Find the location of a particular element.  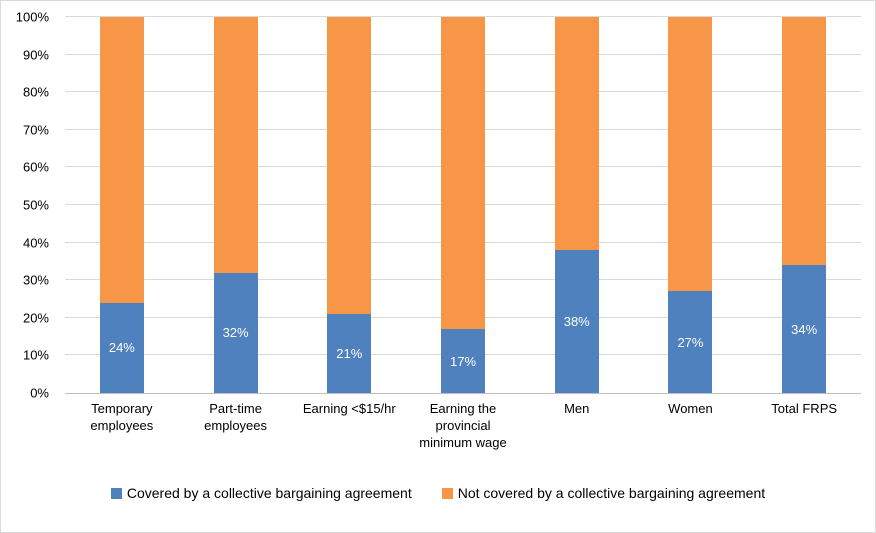

data-label: 24% is located at coordinates (121, 348).